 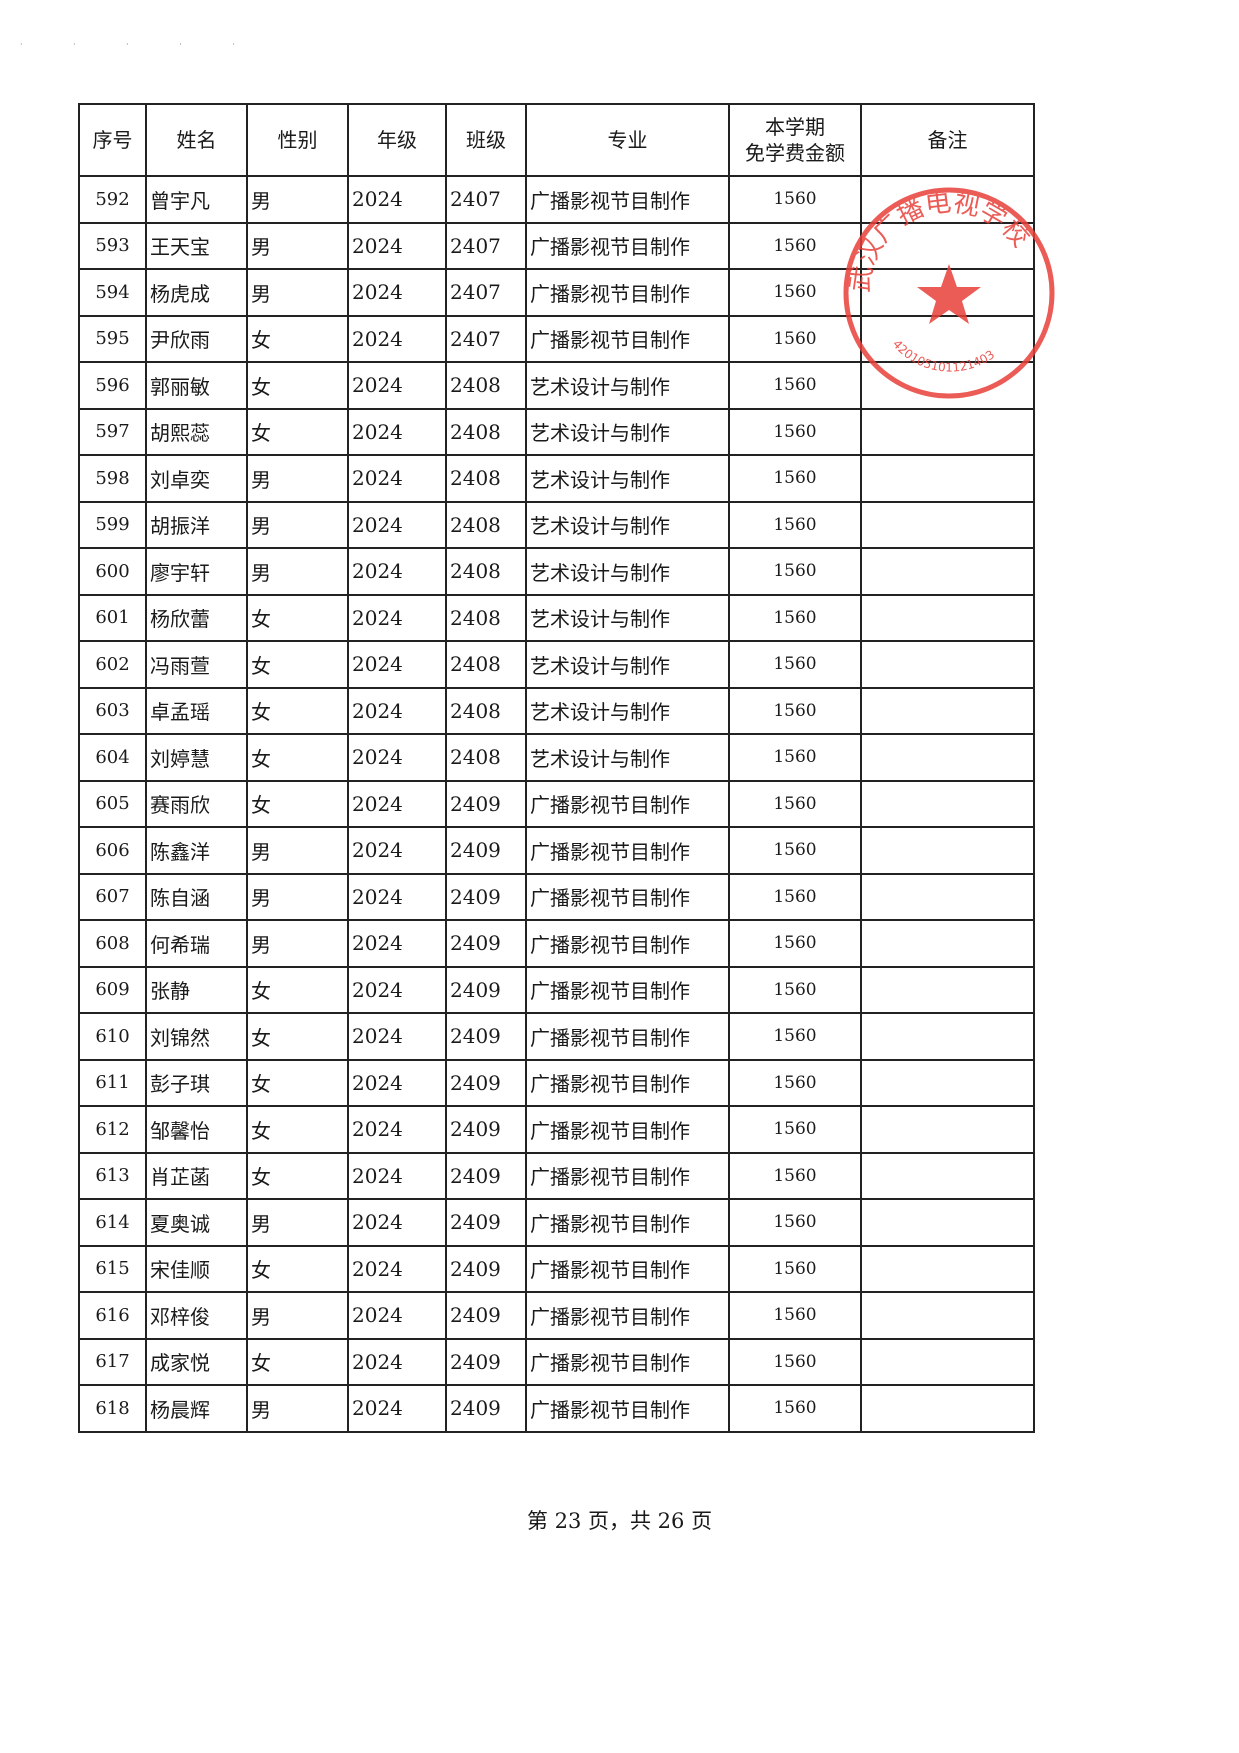 What do you see at coordinates (112, 1315) in the screenshot?
I see `cell-seq: 616` at bounding box center [112, 1315].